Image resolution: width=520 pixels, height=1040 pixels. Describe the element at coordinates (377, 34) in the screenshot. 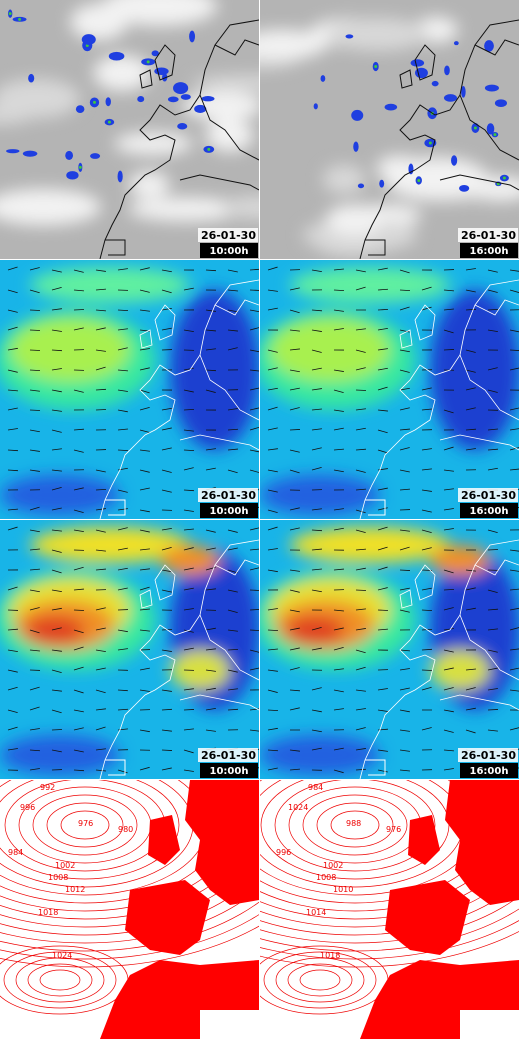

I see `cloud` at that location.